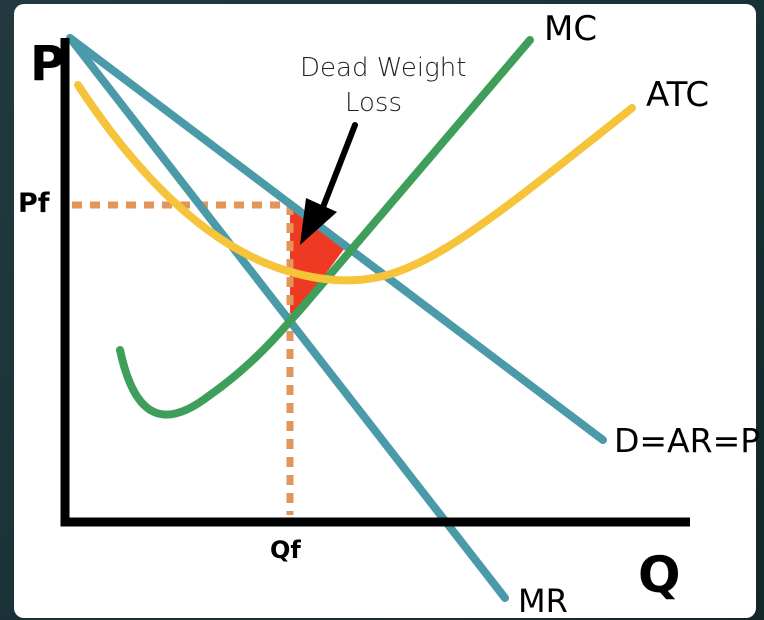 The height and width of the screenshot is (620, 764). What do you see at coordinates (677, 95) in the screenshot?
I see `atc-label: ATC` at bounding box center [677, 95].